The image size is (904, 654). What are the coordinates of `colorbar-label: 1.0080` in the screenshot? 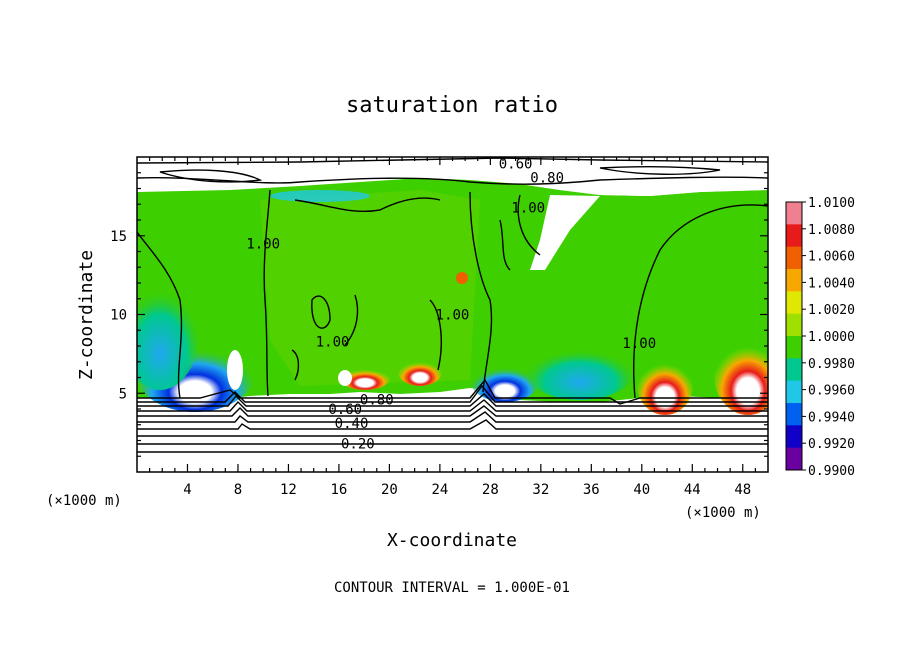 It's located at (831, 230).